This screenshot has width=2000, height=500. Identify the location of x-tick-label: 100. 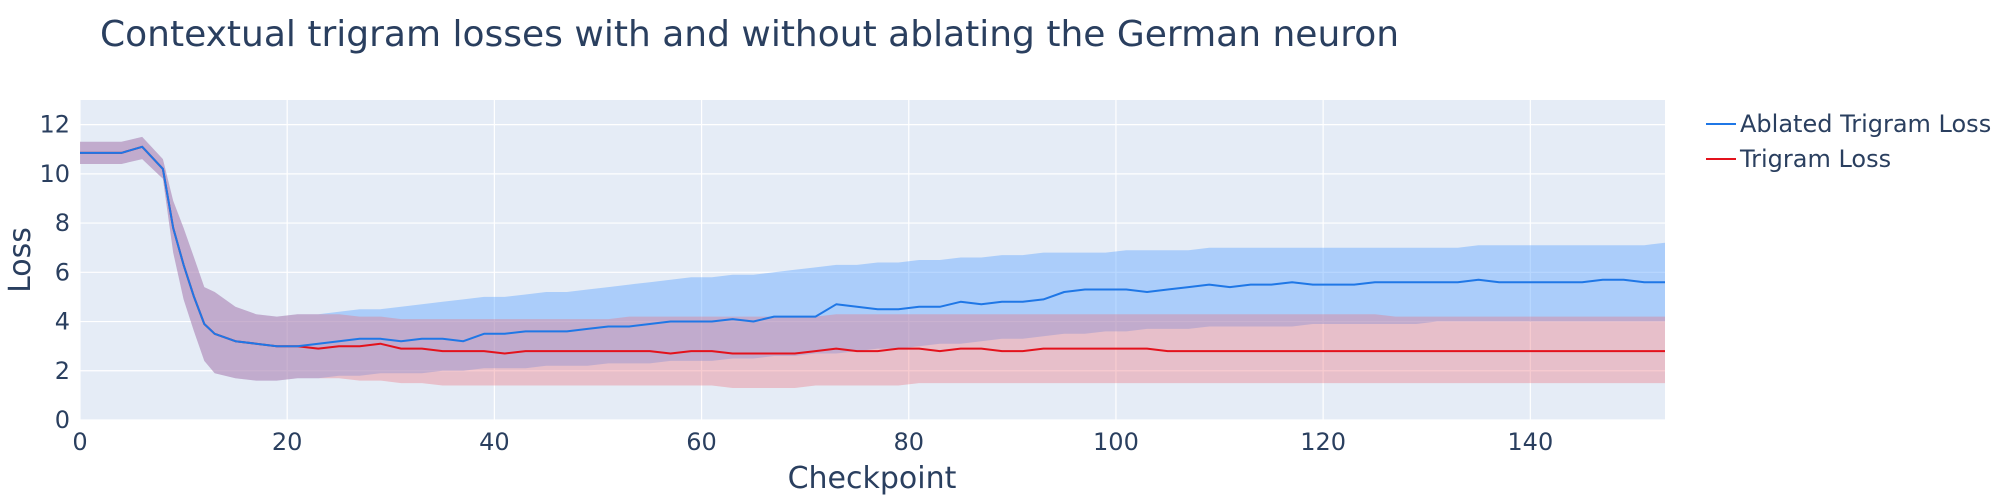
(1116, 442).